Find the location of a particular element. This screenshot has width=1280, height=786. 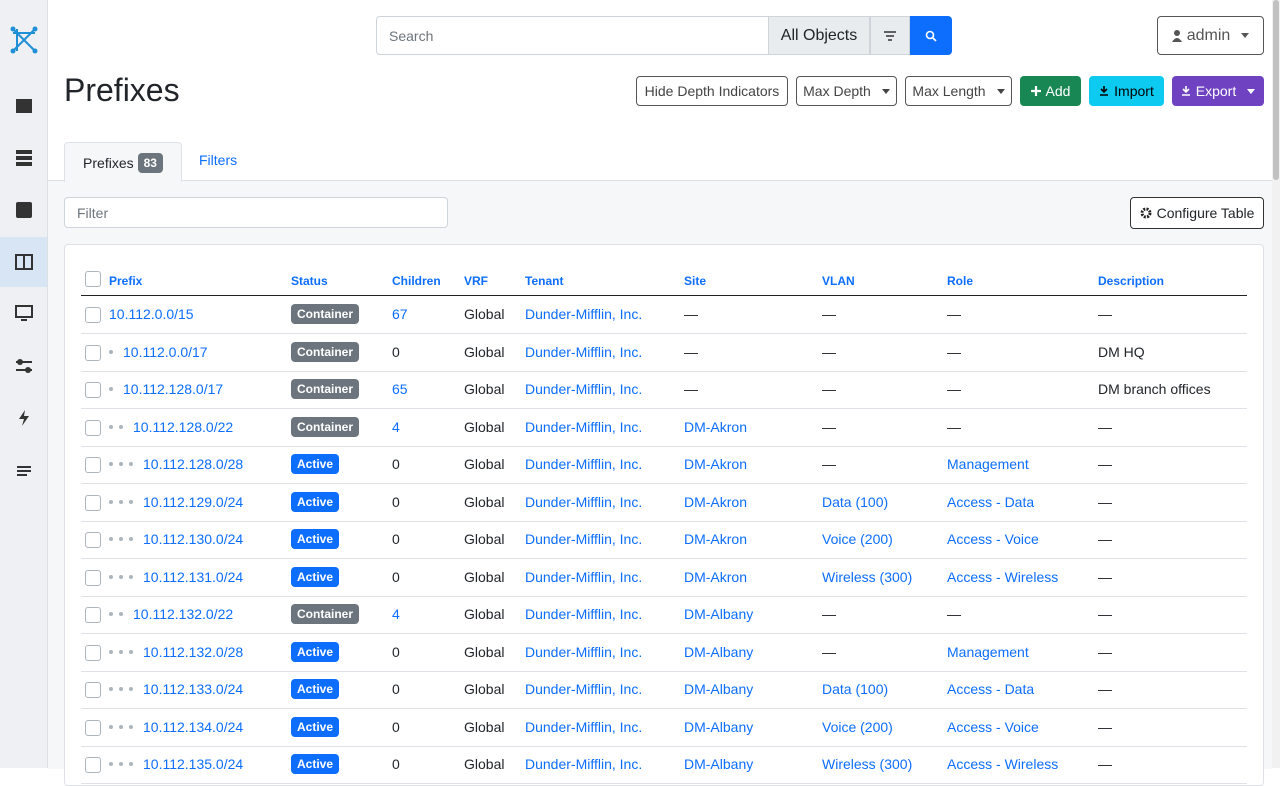

select-all is located at coordinates (93, 279).